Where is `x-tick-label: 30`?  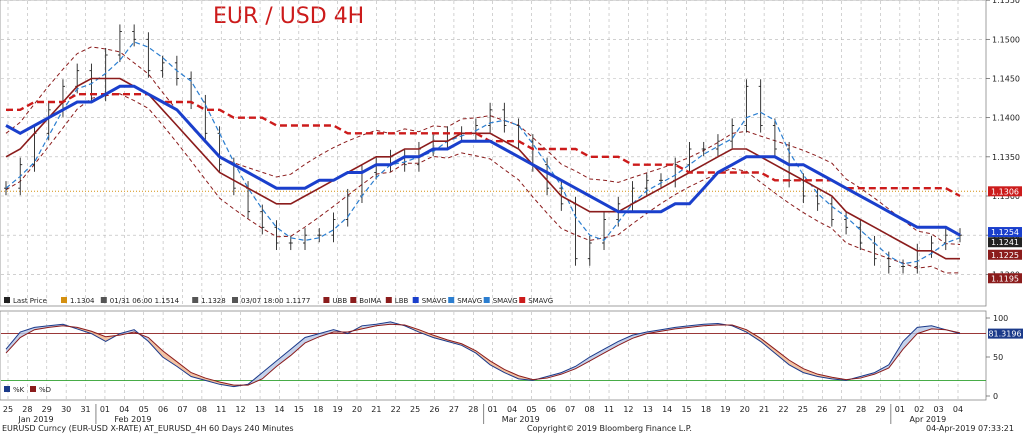
x-tick-label: 30 is located at coordinates (66, 409).